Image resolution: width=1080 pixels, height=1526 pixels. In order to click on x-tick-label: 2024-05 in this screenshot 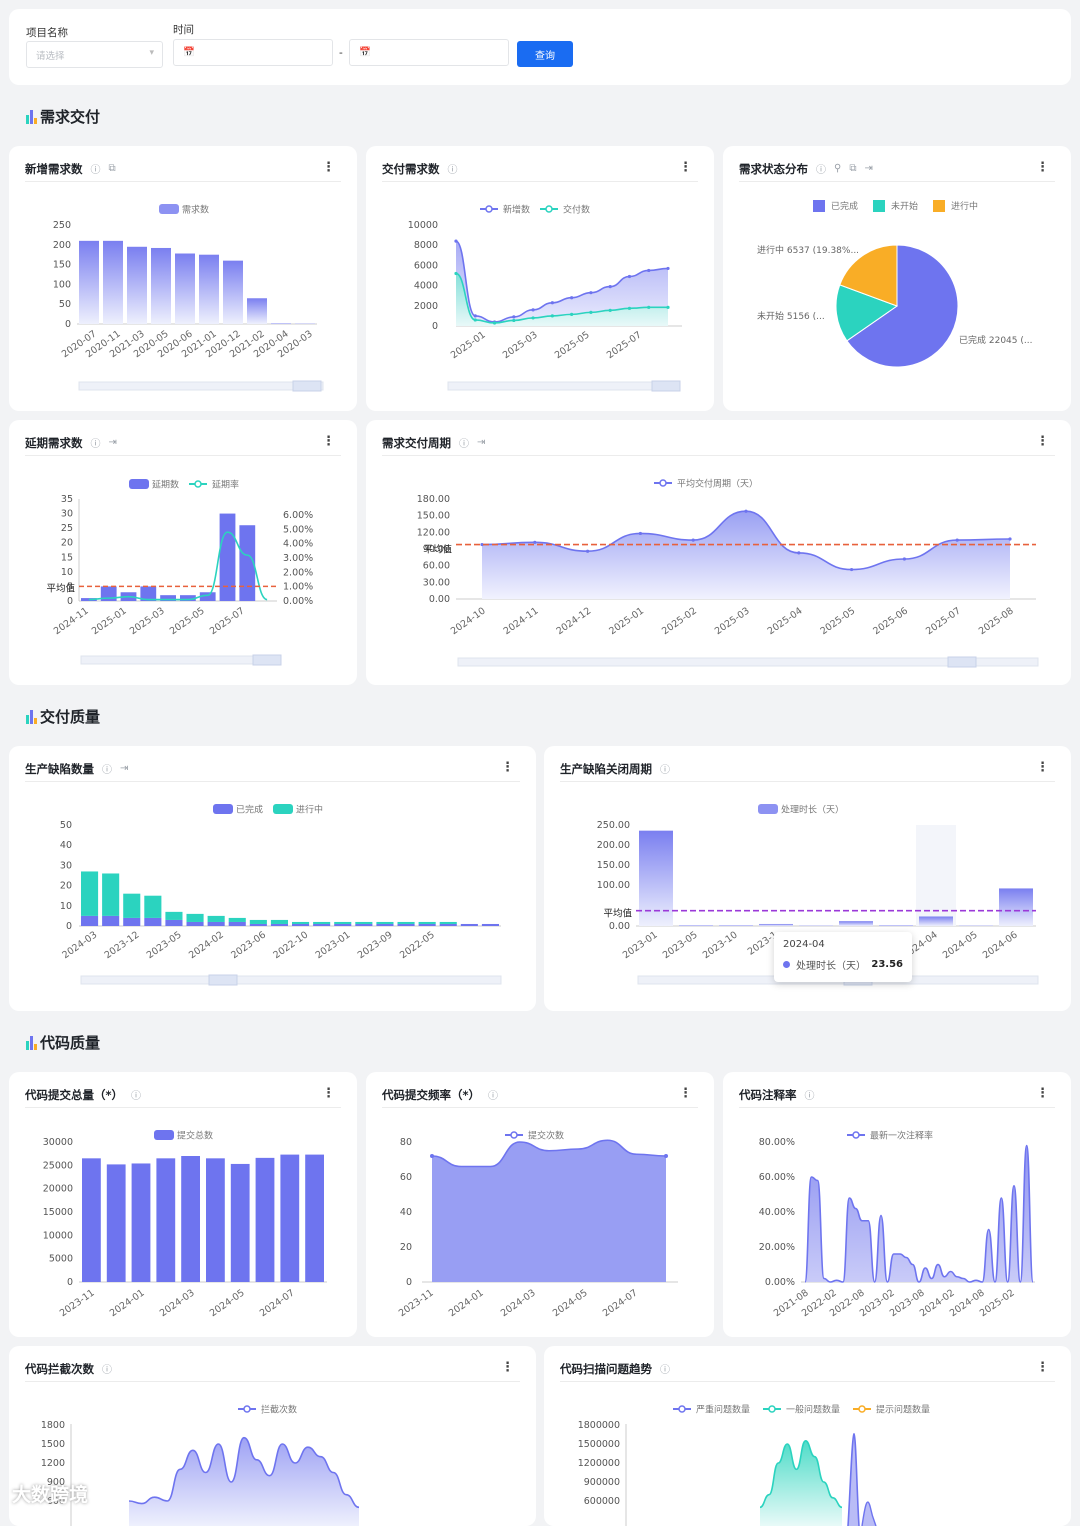, I will do `click(570, 1303)`.